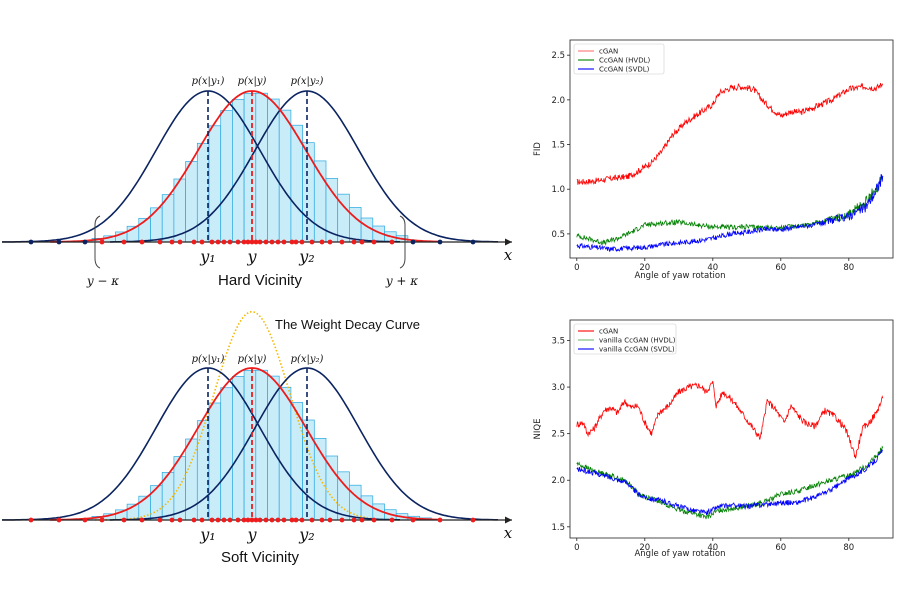 The width and height of the screenshot is (900, 600). What do you see at coordinates (252, 81) in the screenshot?
I see `label-p-x-y: p(x|y)` at bounding box center [252, 81].